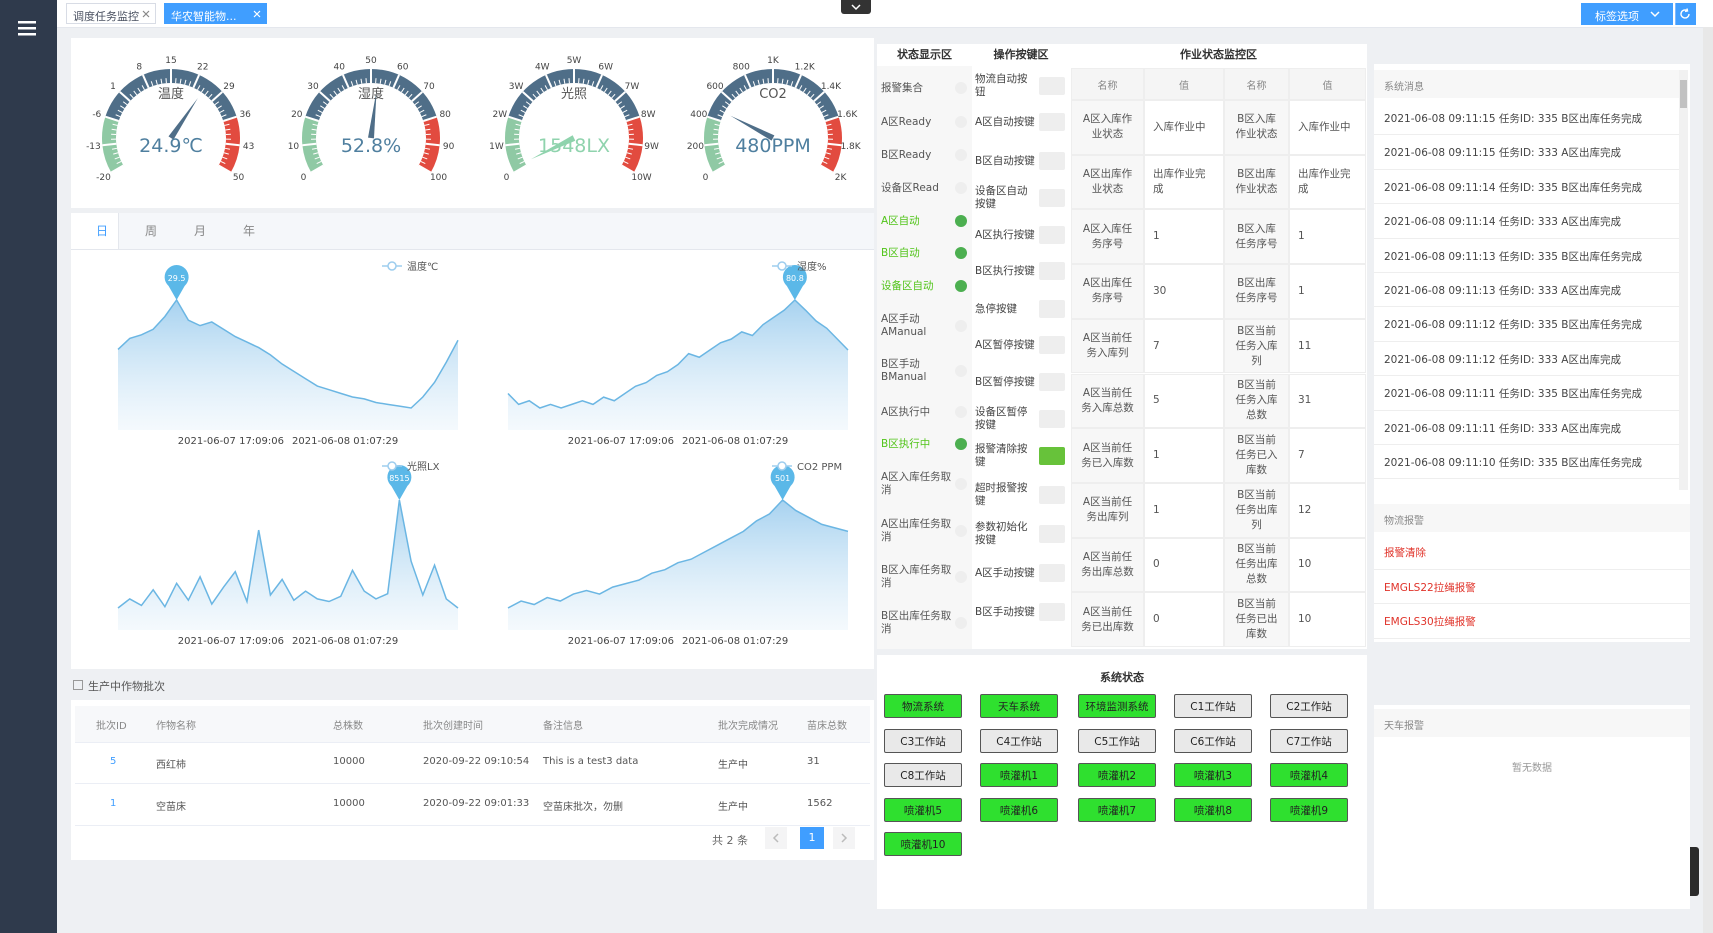  What do you see at coordinates (1019, 741) in the screenshot?
I see `system-state-button: C4工作站` at bounding box center [1019, 741].